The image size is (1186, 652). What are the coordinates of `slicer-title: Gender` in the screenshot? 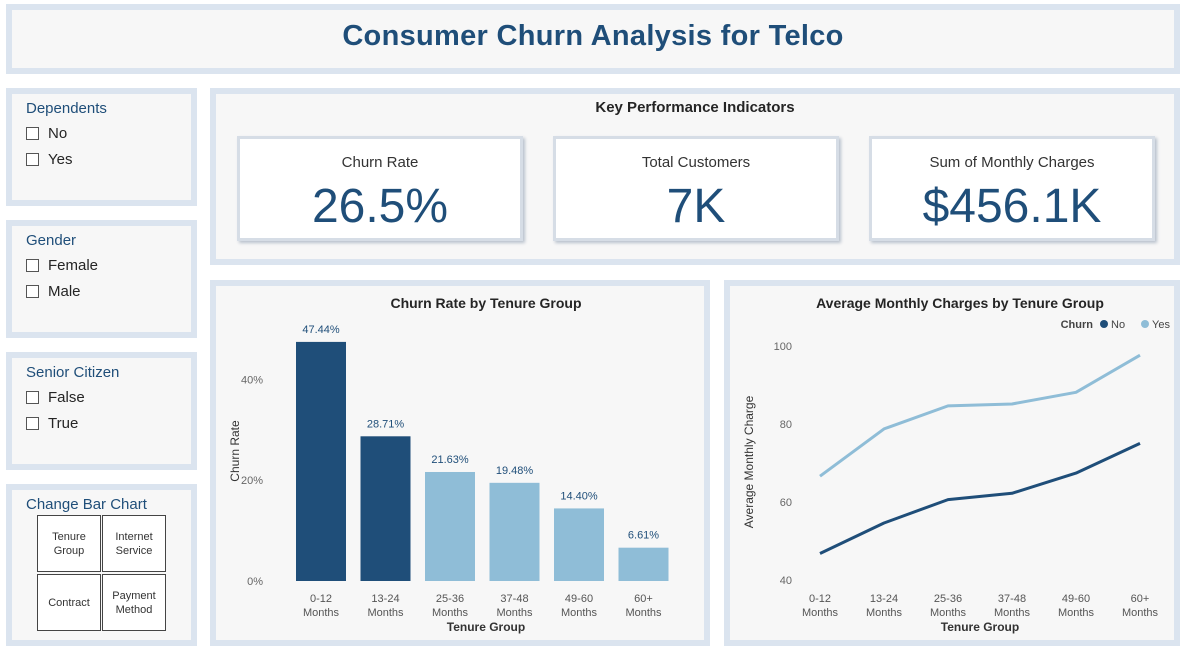 It's located at (51, 240).